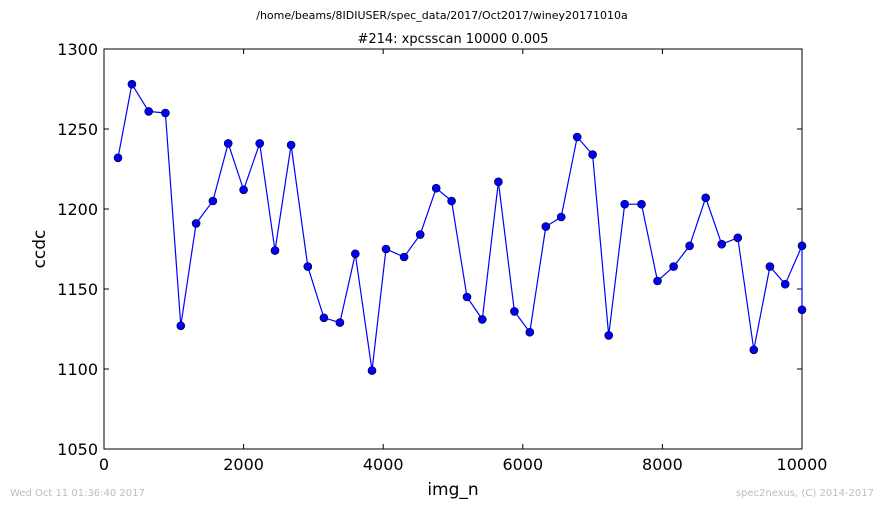  I want to click on timestamp-footer: Wed Oct 11 01:36:40 2017, so click(77, 493).